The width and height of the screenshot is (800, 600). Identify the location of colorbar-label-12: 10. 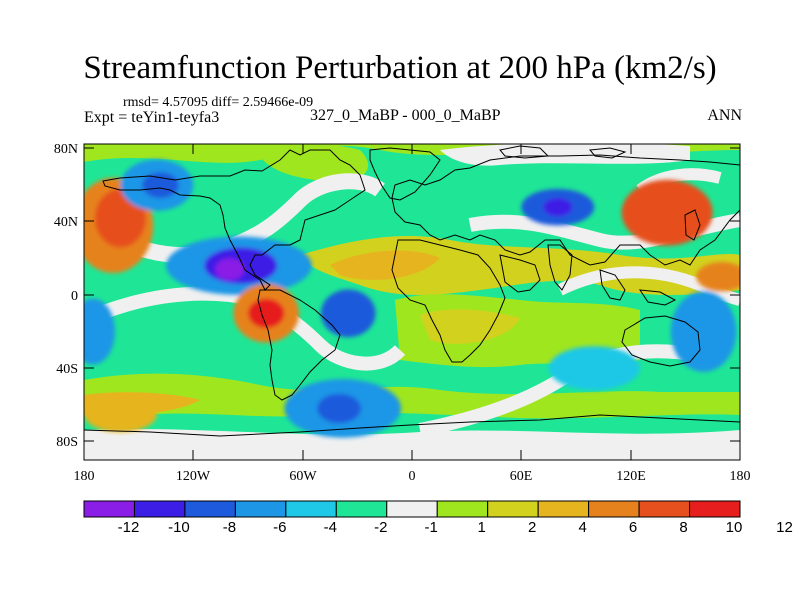
(734, 527).